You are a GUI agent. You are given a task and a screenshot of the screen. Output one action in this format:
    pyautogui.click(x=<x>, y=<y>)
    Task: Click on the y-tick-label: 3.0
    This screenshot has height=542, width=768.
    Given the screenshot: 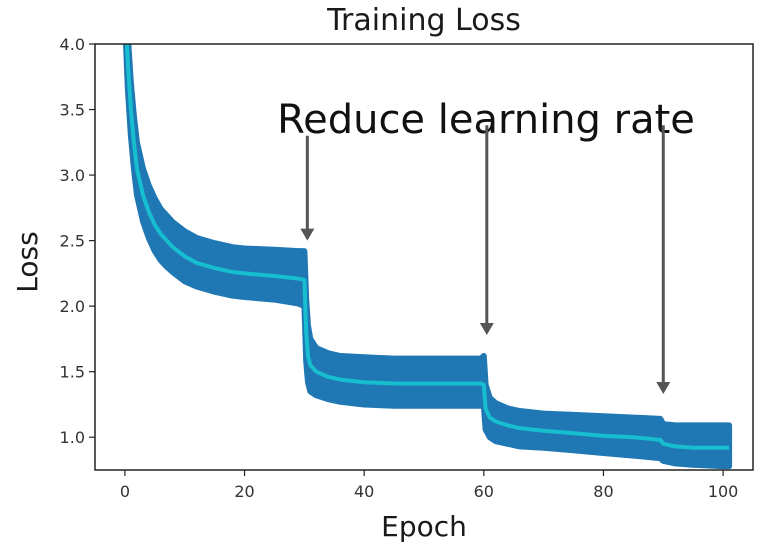 What is the action you would take?
    pyautogui.click(x=72, y=175)
    